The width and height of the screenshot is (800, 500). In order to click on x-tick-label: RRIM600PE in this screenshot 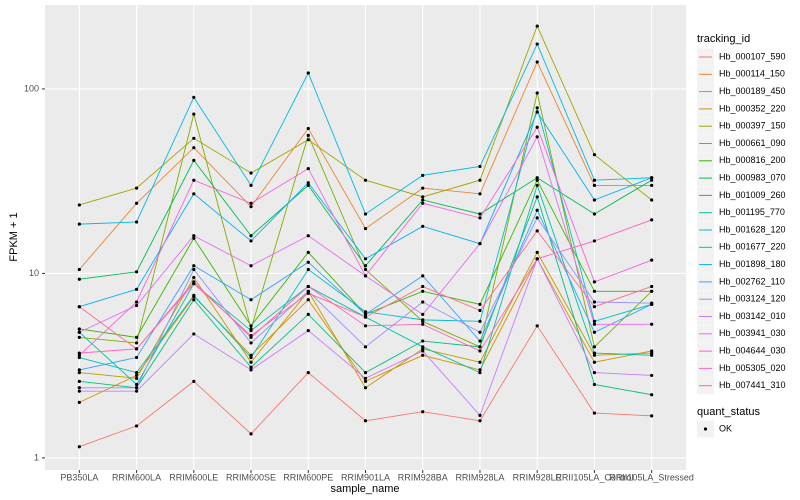, I will do `click(308, 477)`.